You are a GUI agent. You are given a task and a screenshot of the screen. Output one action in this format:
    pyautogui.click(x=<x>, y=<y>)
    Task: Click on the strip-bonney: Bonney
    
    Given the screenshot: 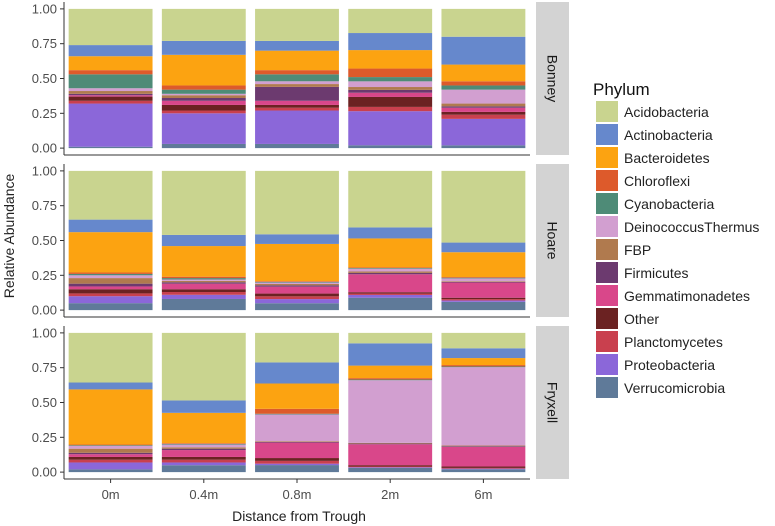 What is the action you would take?
    pyautogui.click(x=552, y=78)
    